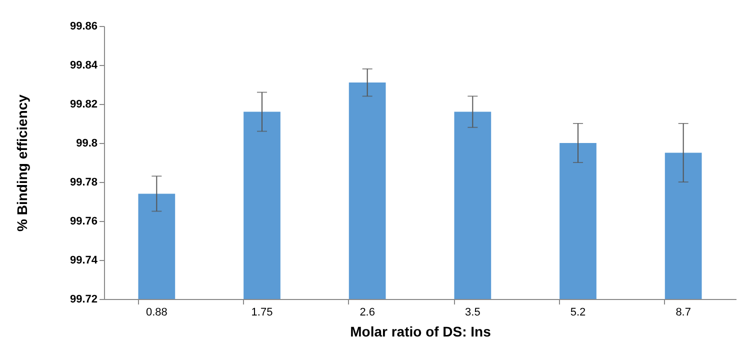 This screenshot has height=349, width=756. I want to click on x-tick-label: 8.7, so click(683, 312).